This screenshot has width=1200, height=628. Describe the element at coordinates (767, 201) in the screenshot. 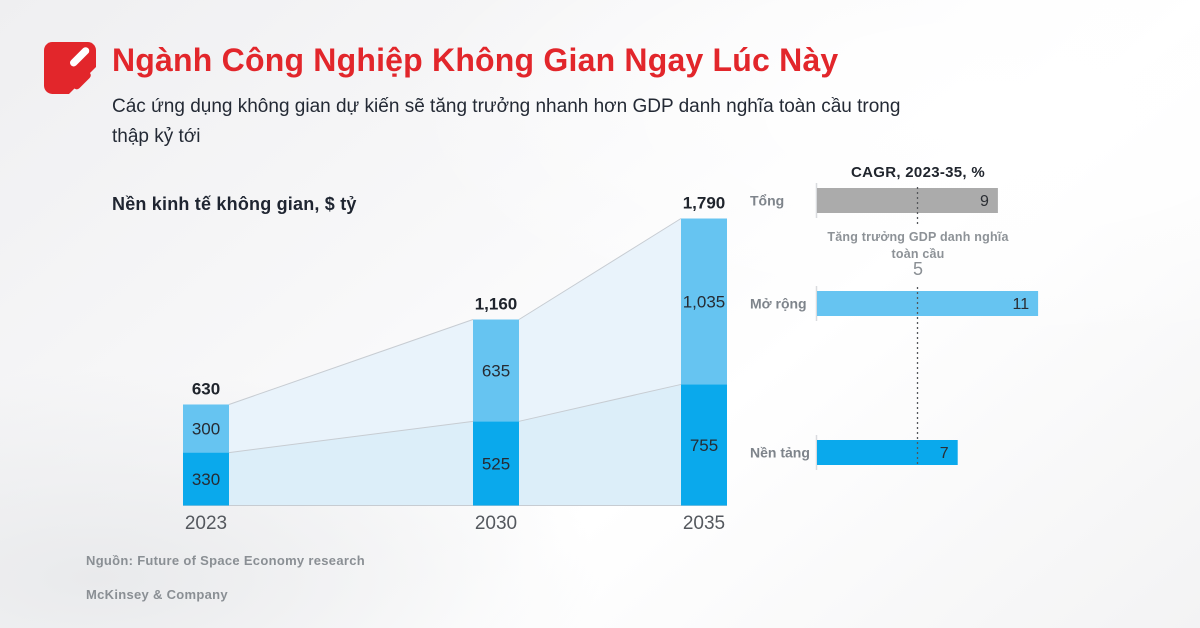

I see `cagr-category-label: Tổng` at that location.